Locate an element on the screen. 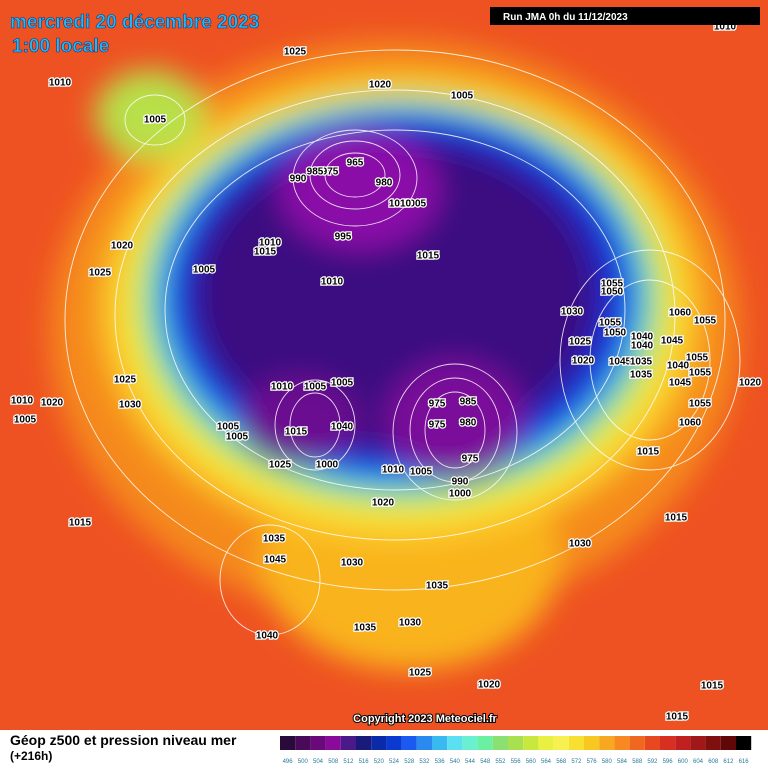 This screenshot has width=768, height=773. scale-label: 504 is located at coordinates (318, 762).